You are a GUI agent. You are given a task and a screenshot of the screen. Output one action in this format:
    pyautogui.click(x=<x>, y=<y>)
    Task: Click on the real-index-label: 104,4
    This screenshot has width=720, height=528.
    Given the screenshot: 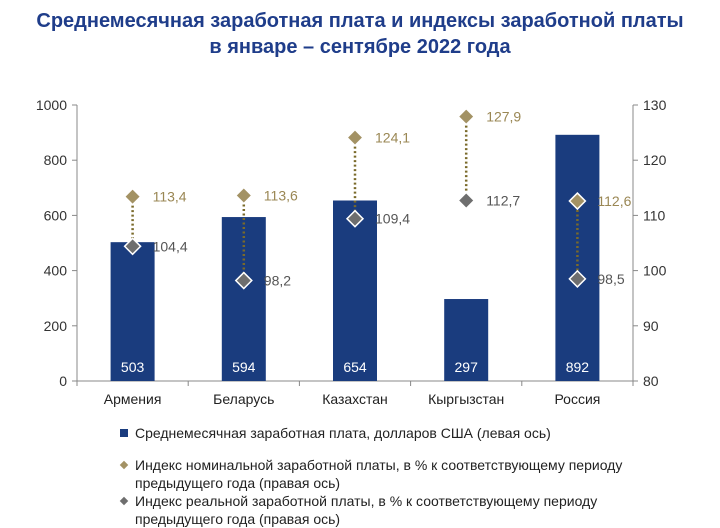 What is the action you would take?
    pyautogui.click(x=170, y=246)
    